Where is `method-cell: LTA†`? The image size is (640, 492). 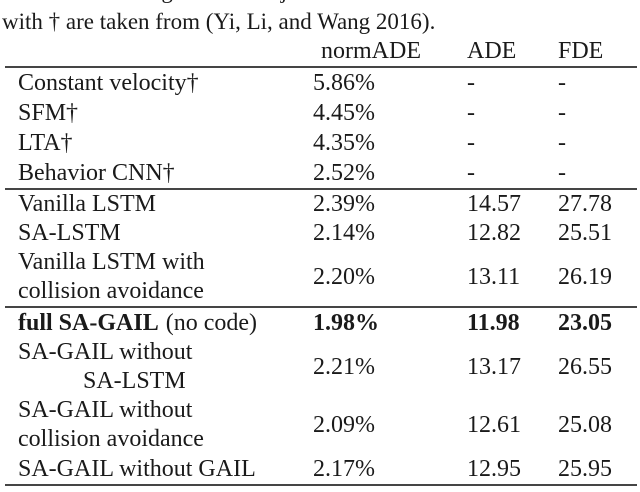 method-cell: LTA† is located at coordinates (45, 142).